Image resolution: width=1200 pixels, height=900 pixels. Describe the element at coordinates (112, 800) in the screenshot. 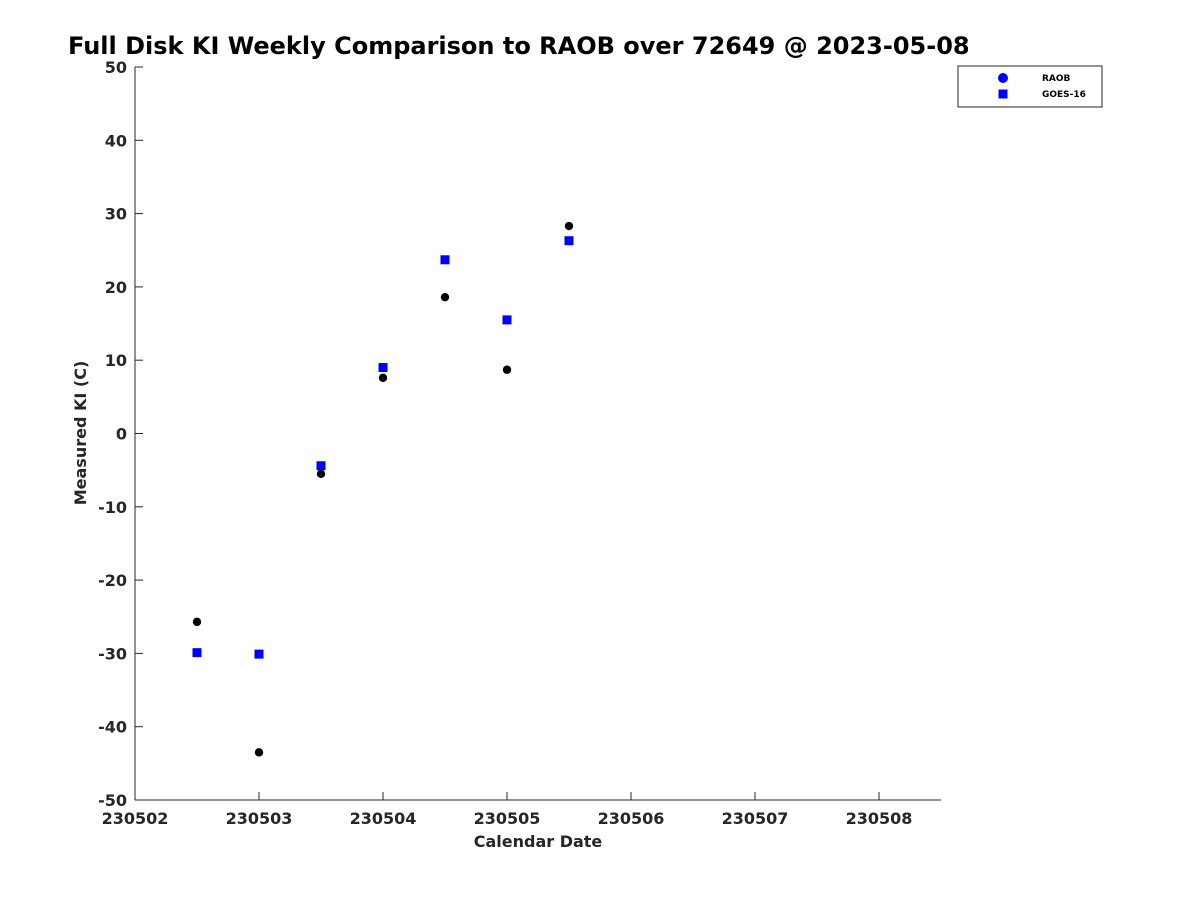

I see `y-tick-label: -50` at that location.